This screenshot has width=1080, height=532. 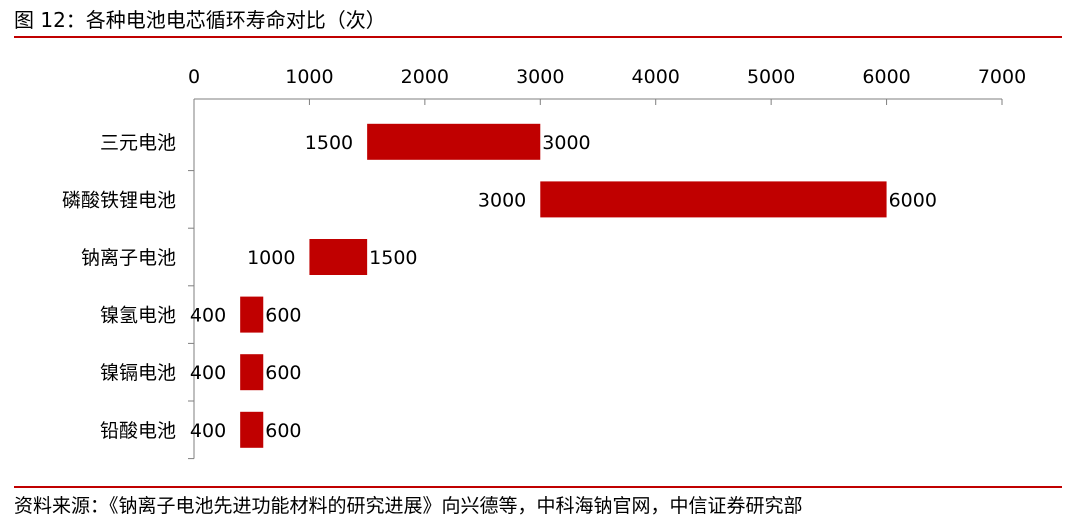 I want to click on bar-end-label: 1500, so click(x=393, y=258).